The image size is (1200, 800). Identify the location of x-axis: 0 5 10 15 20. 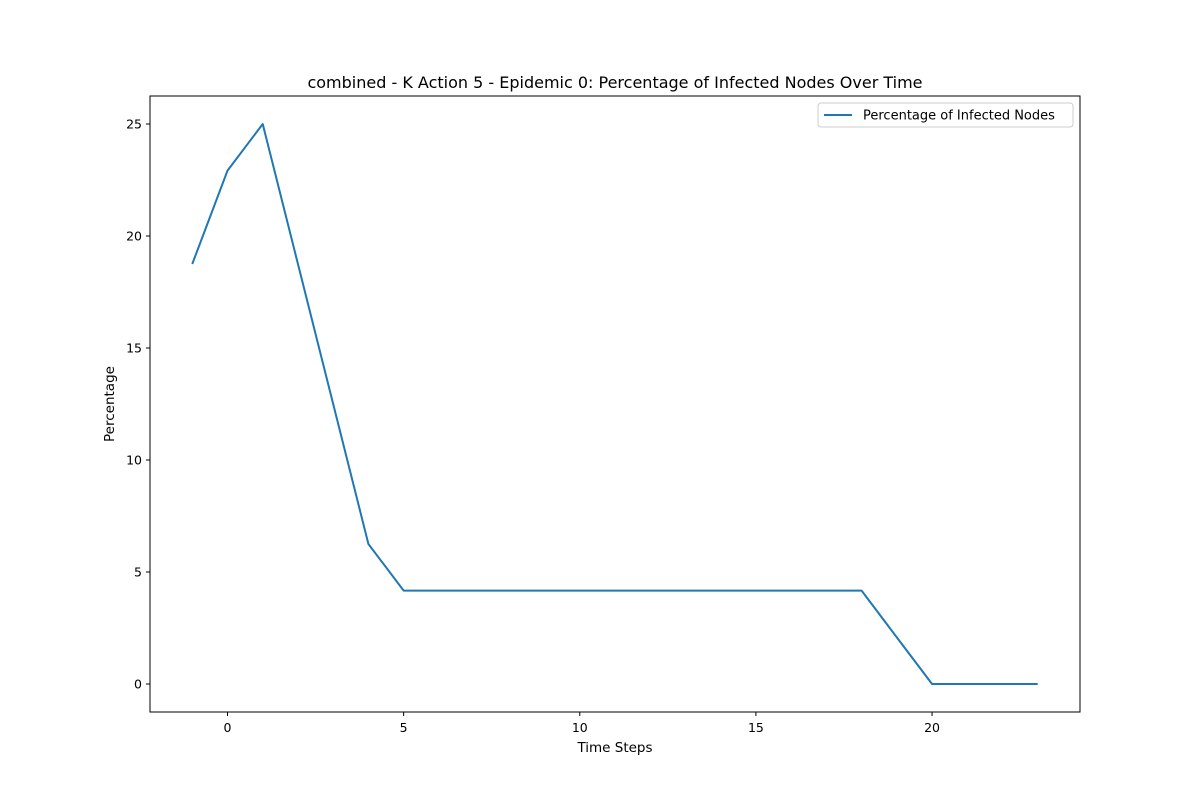
(582, 723).